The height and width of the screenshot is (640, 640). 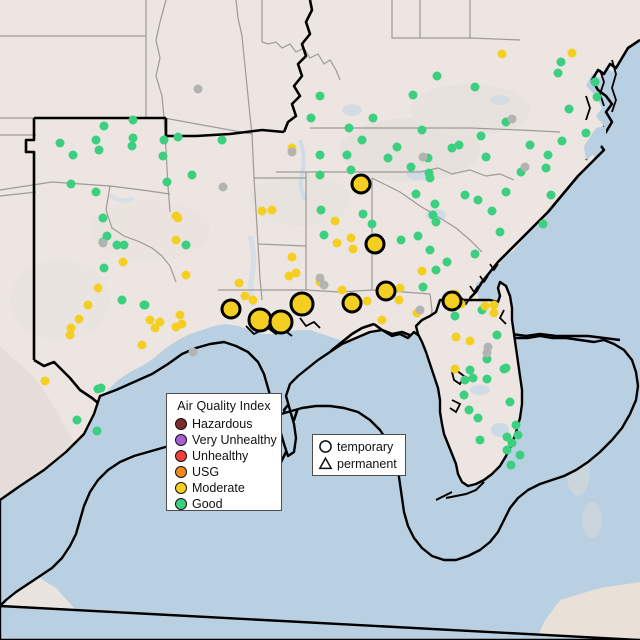 I want to click on legend-item-very-unhealthy: Very Unhealthy, so click(x=226, y=440).